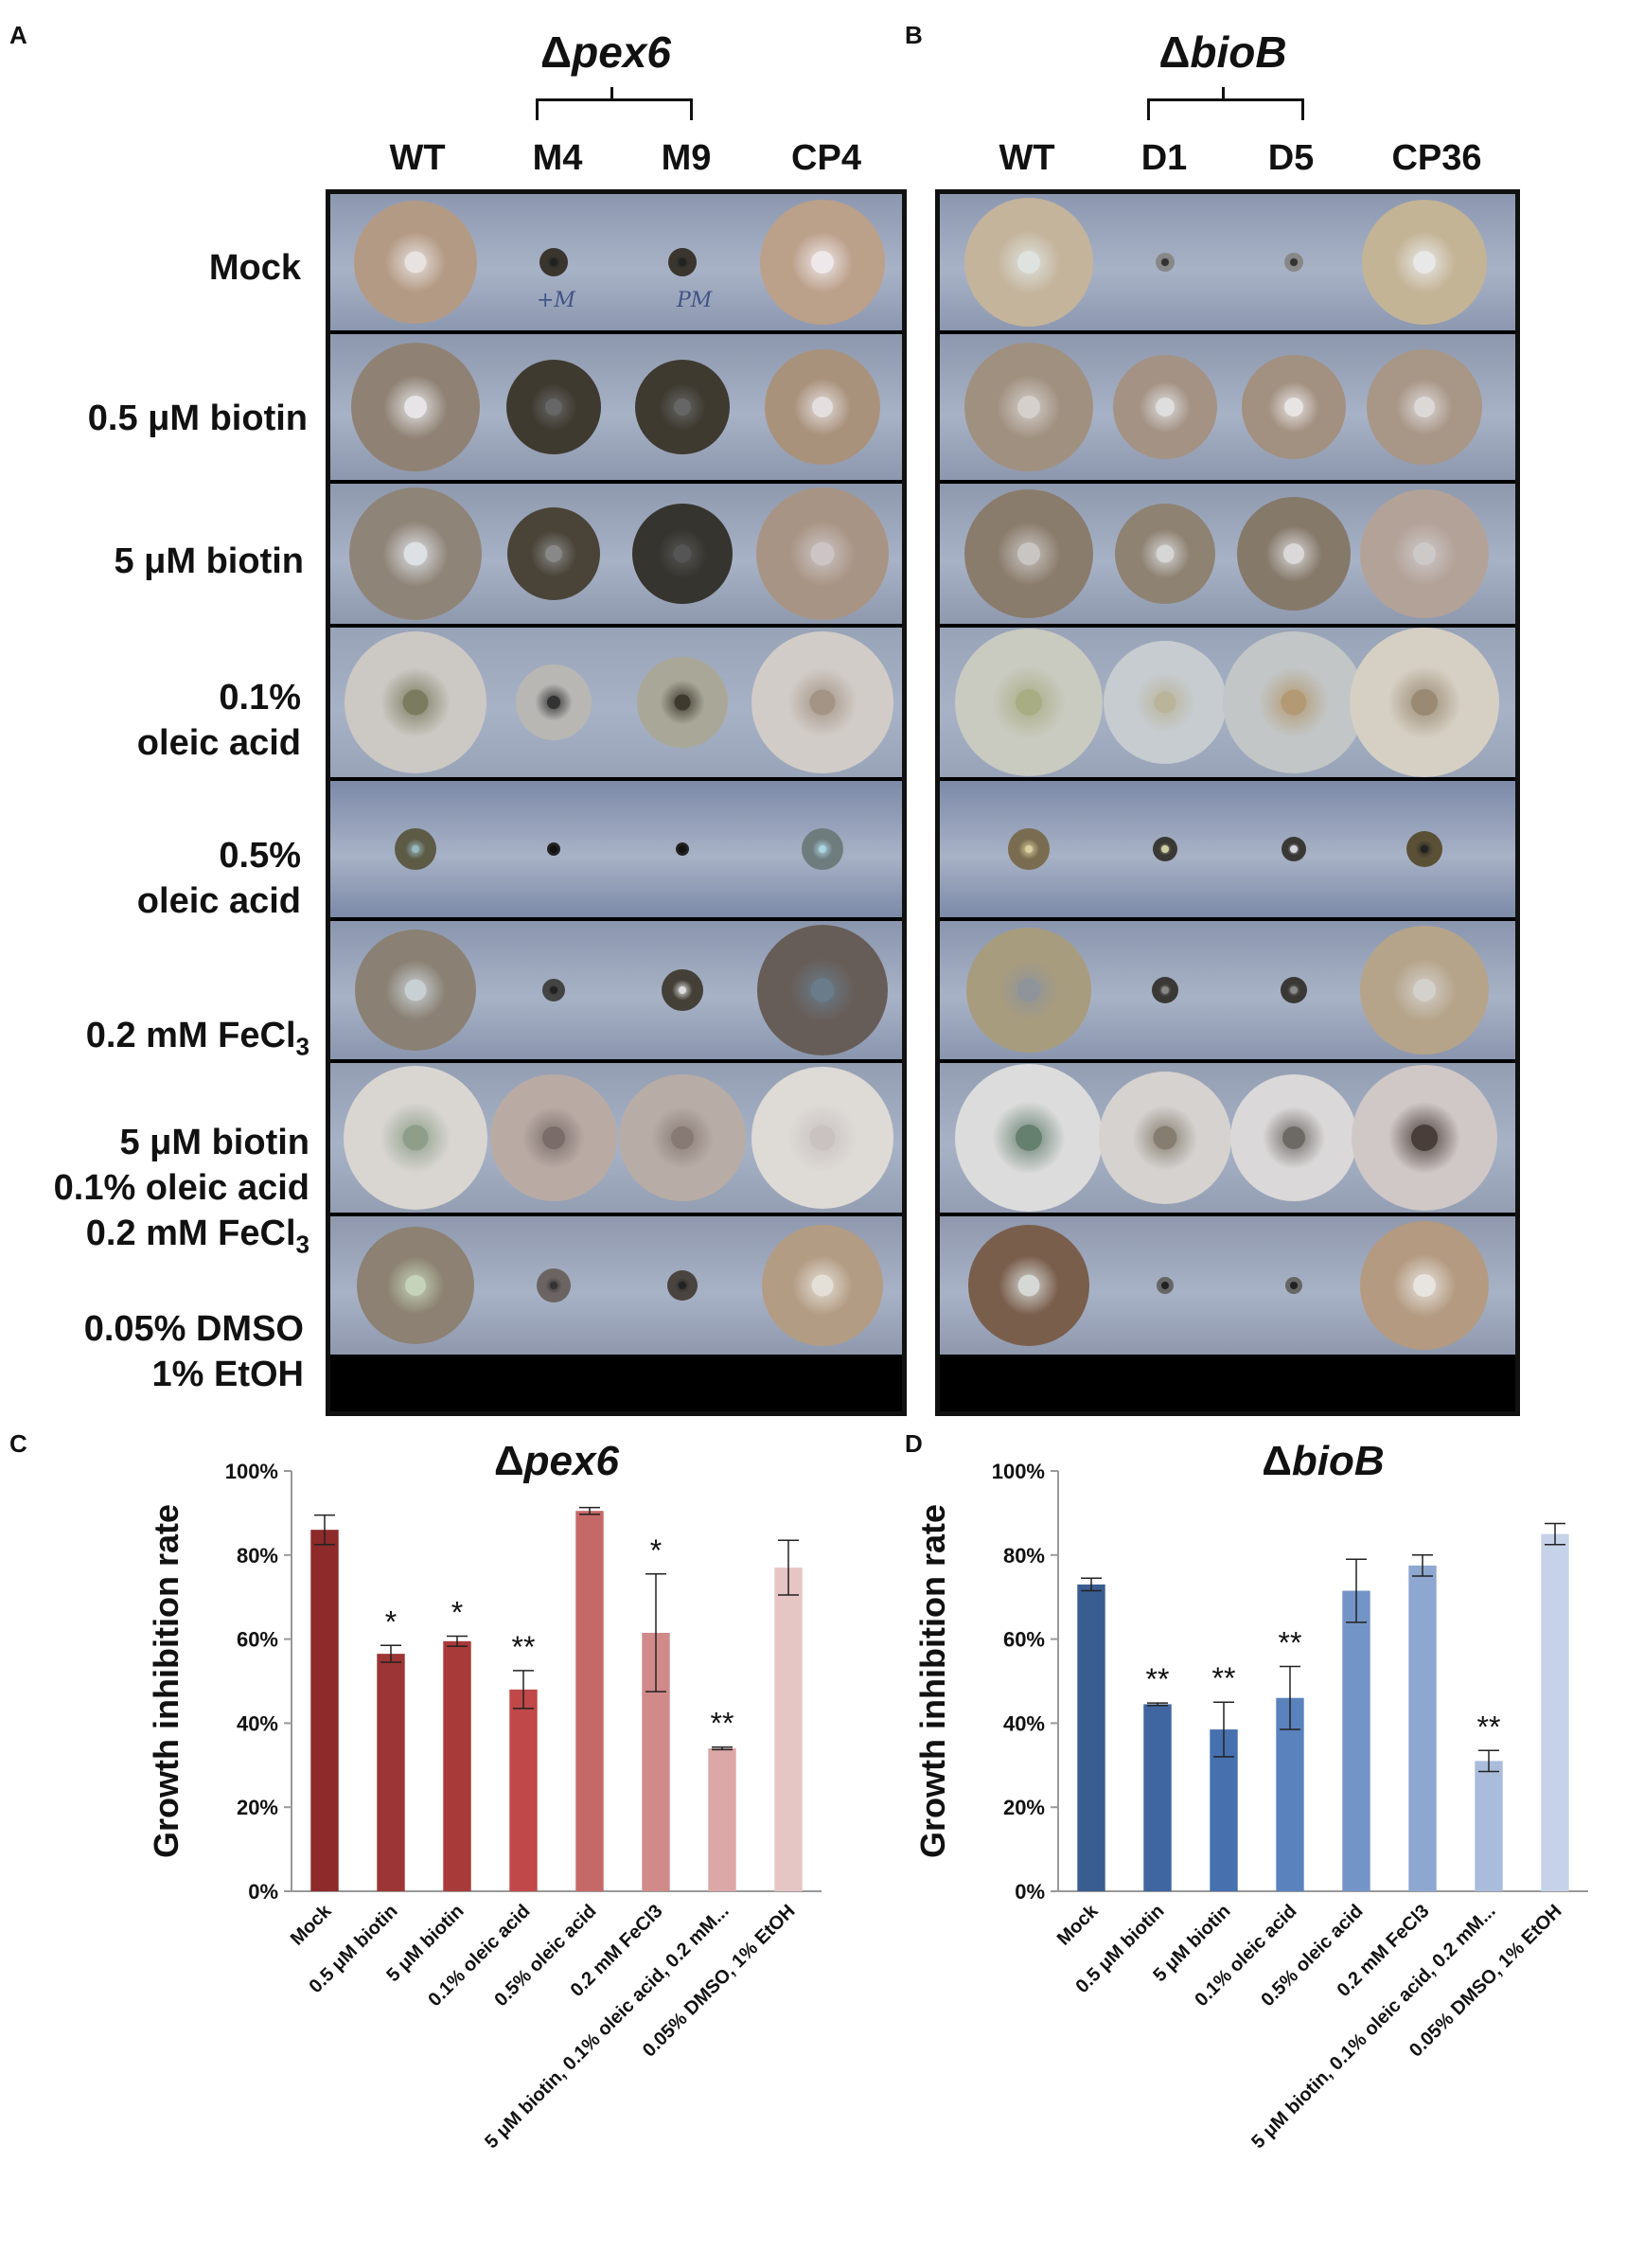  What do you see at coordinates (1225, 109) in the screenshot?
I see `bracket-mutants-b` at bounding box center [1225, 109].